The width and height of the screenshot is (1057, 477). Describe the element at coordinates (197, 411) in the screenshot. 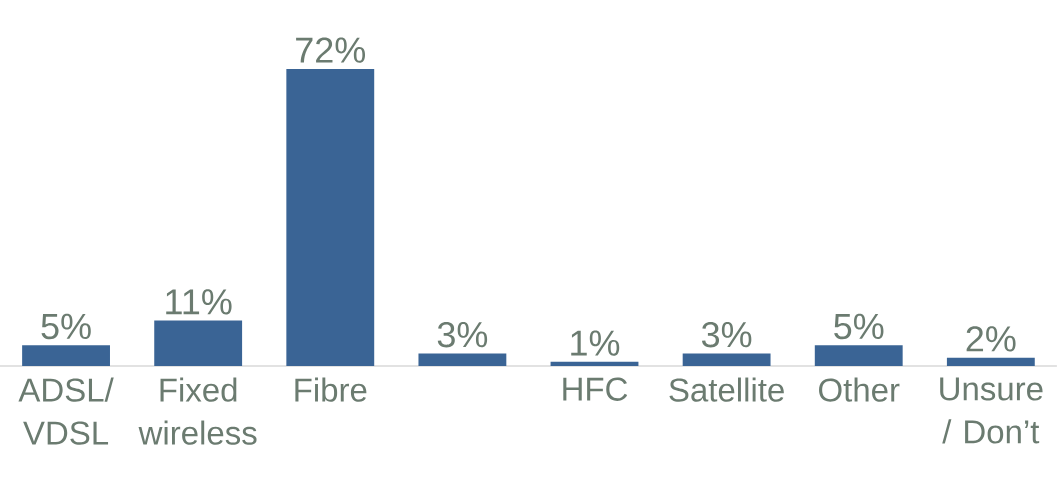

I see `x-tick-label: Fixed wireless` at that location.